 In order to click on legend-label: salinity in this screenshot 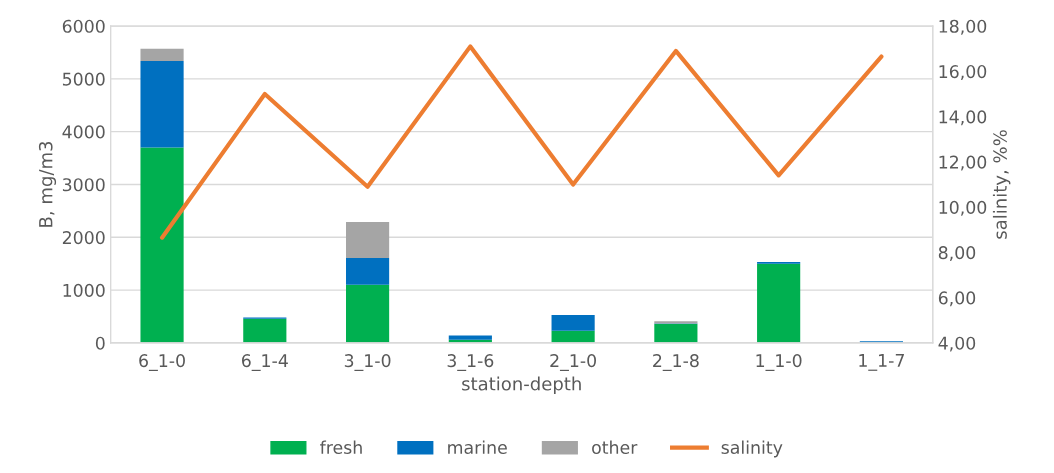, I will do `click(752, 449)`.